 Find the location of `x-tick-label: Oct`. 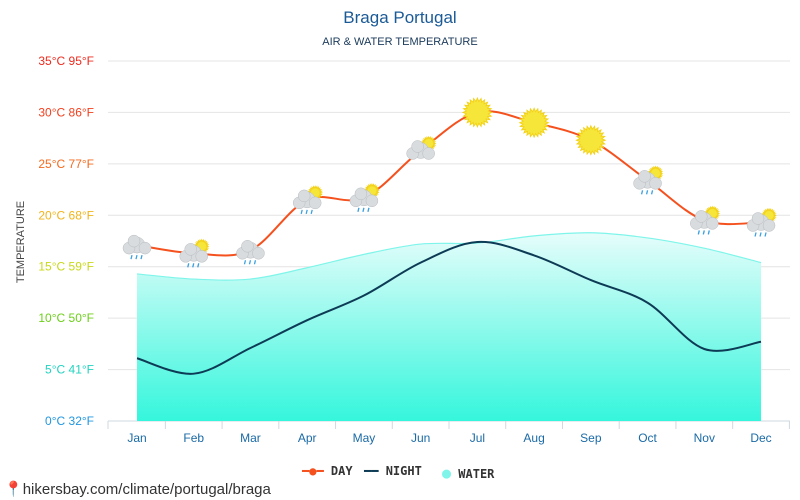

x-tick-label: Oct is located at coordinates (647, 438).